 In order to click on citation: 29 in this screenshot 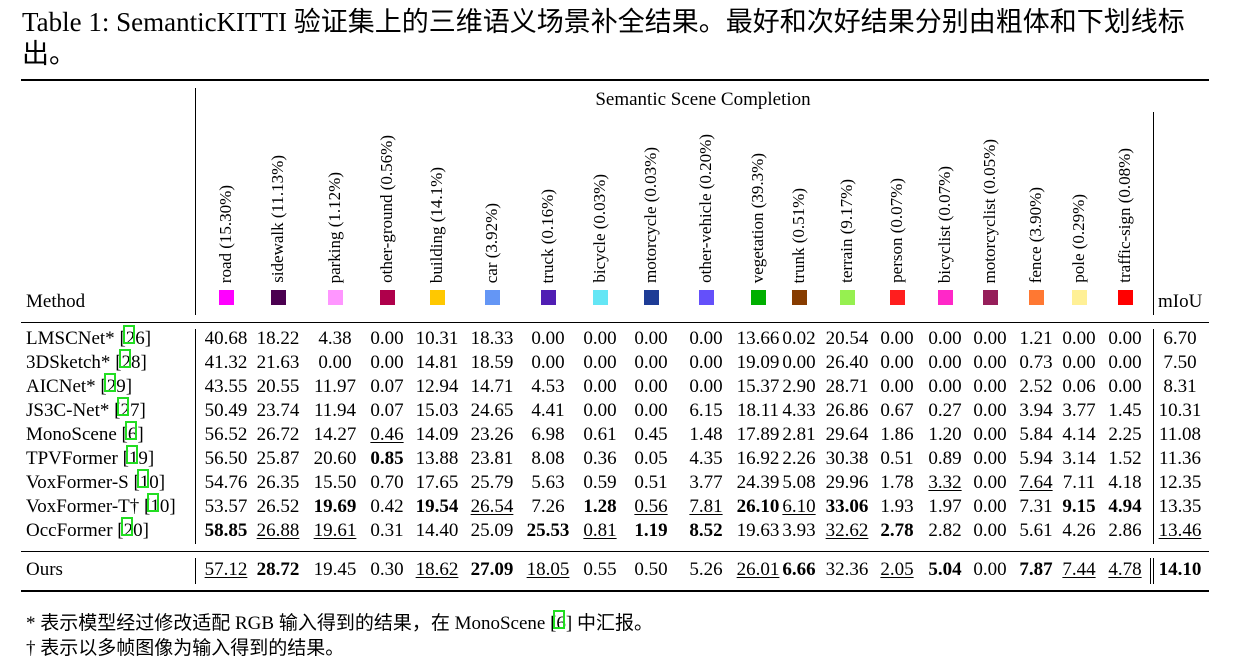, I will do `click(114, 385)`.